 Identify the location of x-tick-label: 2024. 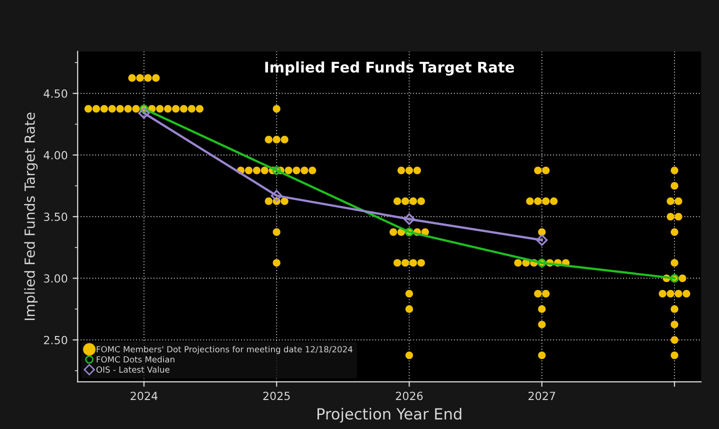
(144, 396).